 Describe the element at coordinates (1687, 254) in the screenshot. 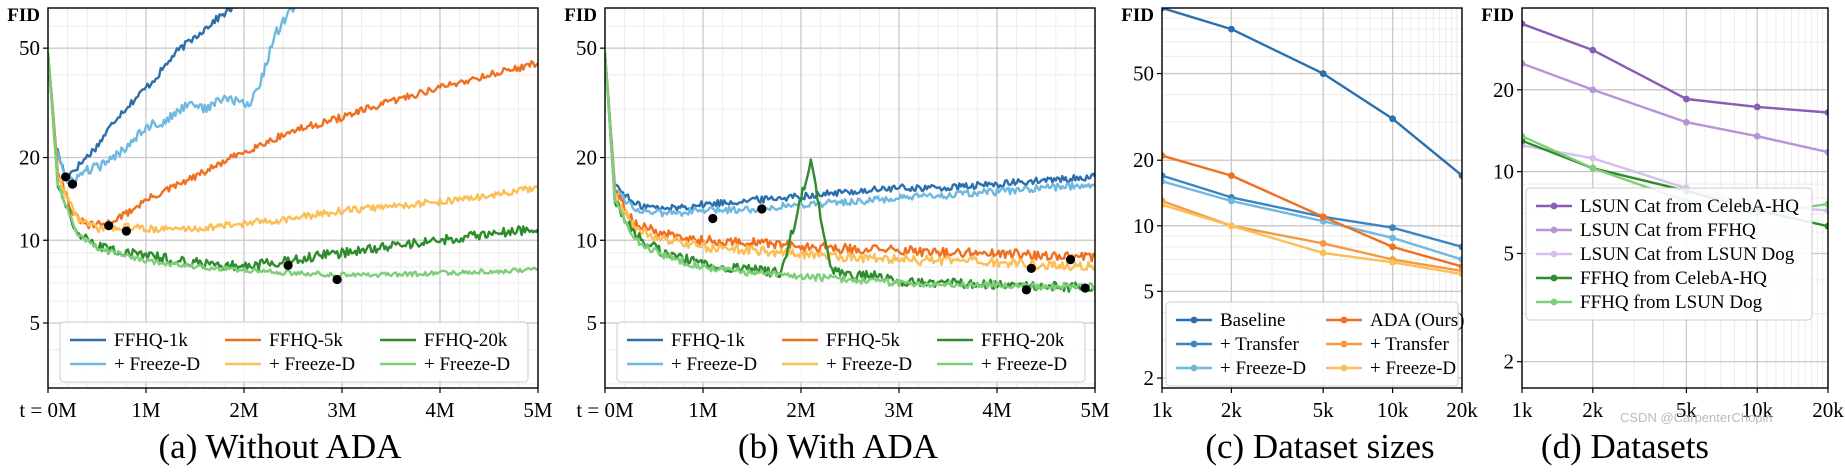

I see `legend-label: LSUN Cat from LSUN Dog` at that location.